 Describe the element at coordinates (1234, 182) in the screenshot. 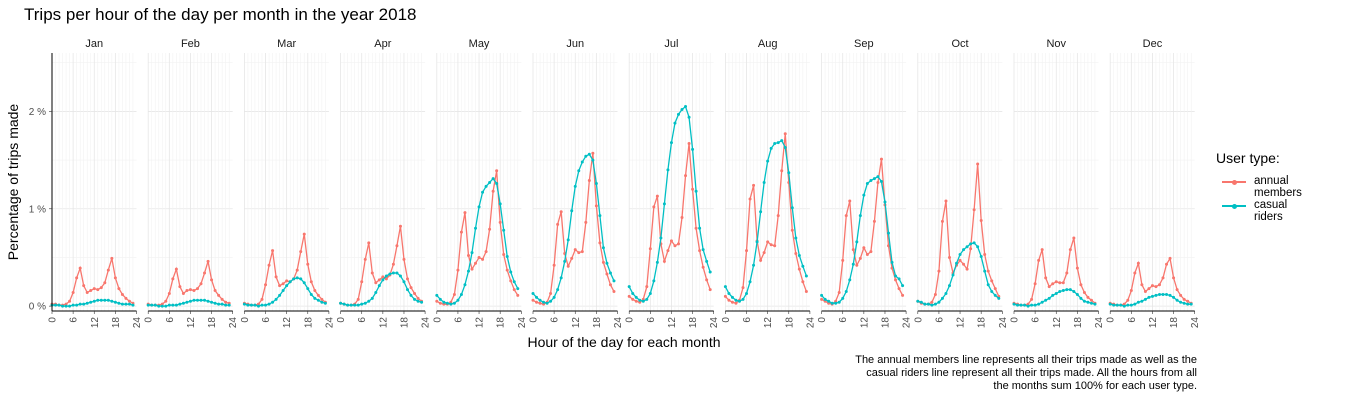

I see `legend-dot-annual-members` at that location.